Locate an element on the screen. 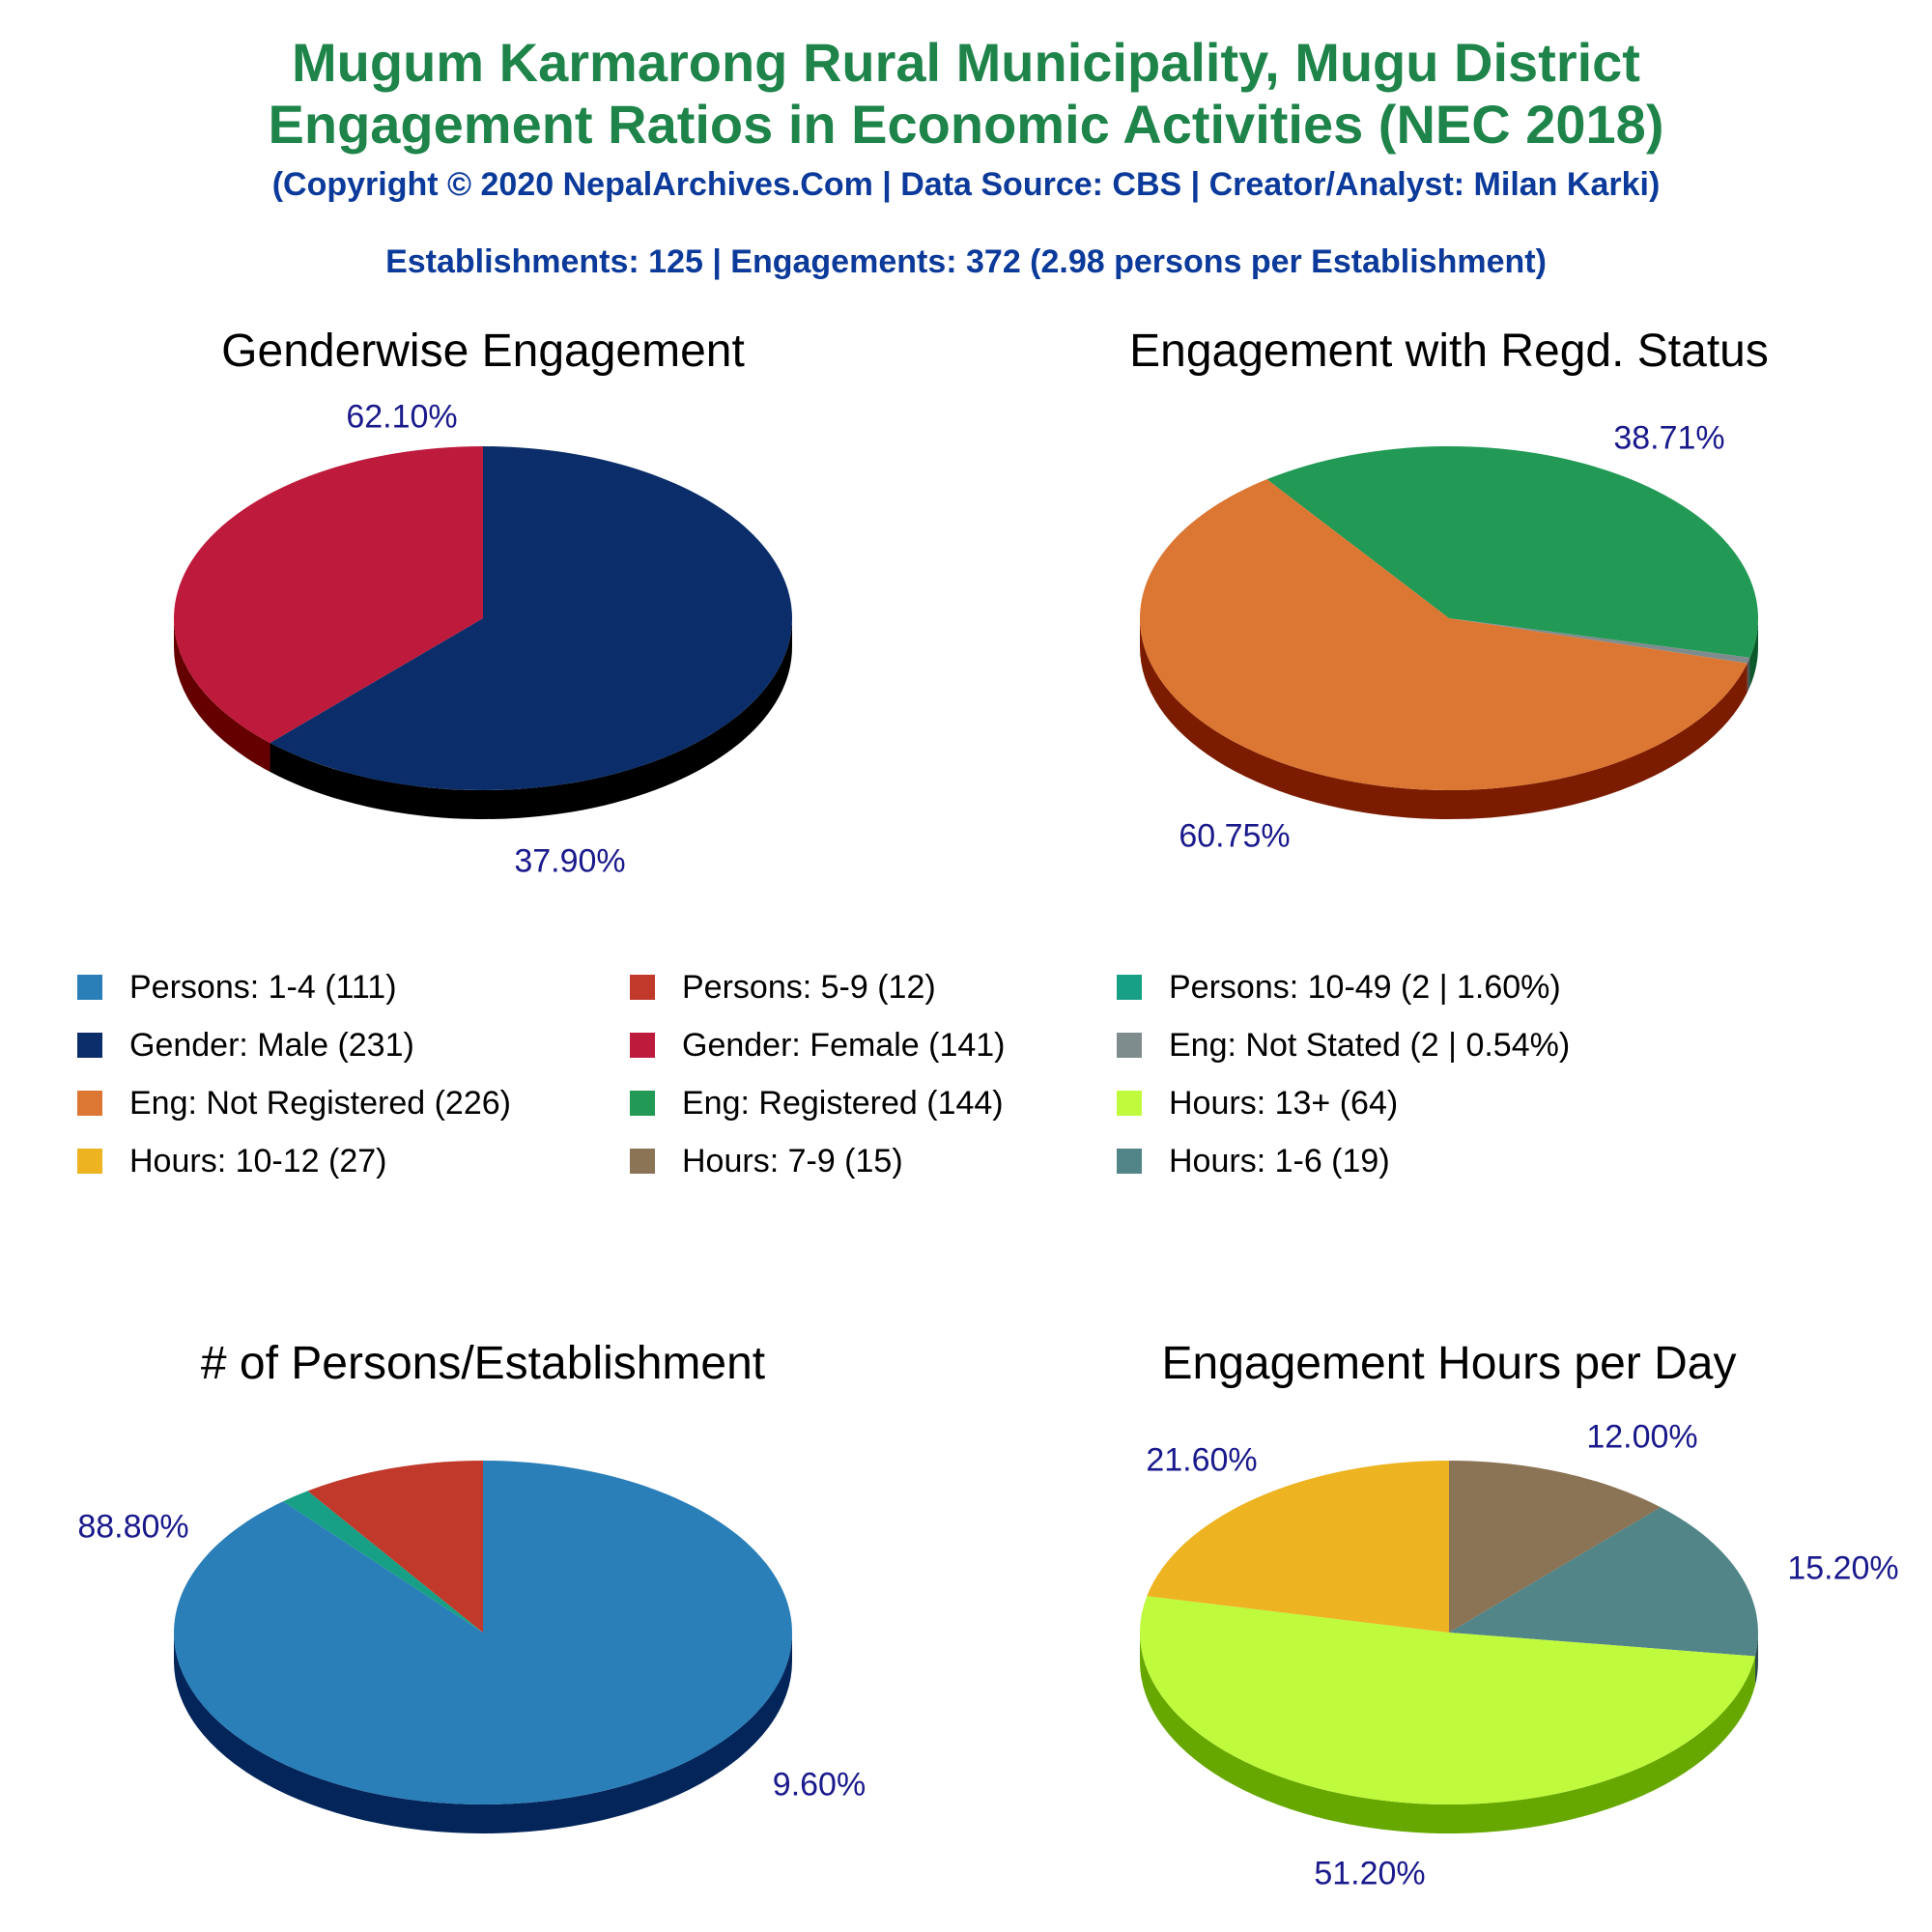 Image resolution: width=1932 pixels, height=1932 pixels. pct-label-registered: 38.71% is located at coordinates (1669, 438).